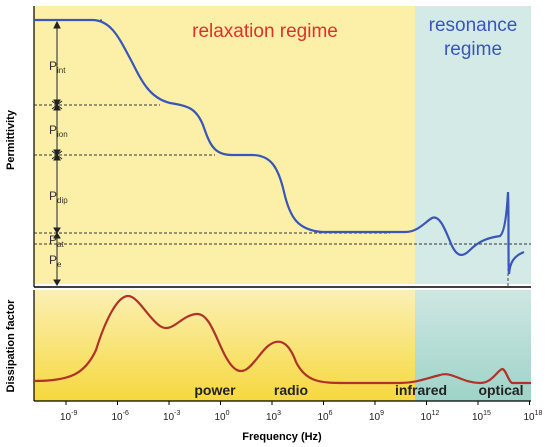 This screenshot has width=550, height=447. What do you see at coordinates (11, 346) in the screenshot?
I see `y-axis-title-dissipation: Dissipation factor` at bounding box center [11, 346].